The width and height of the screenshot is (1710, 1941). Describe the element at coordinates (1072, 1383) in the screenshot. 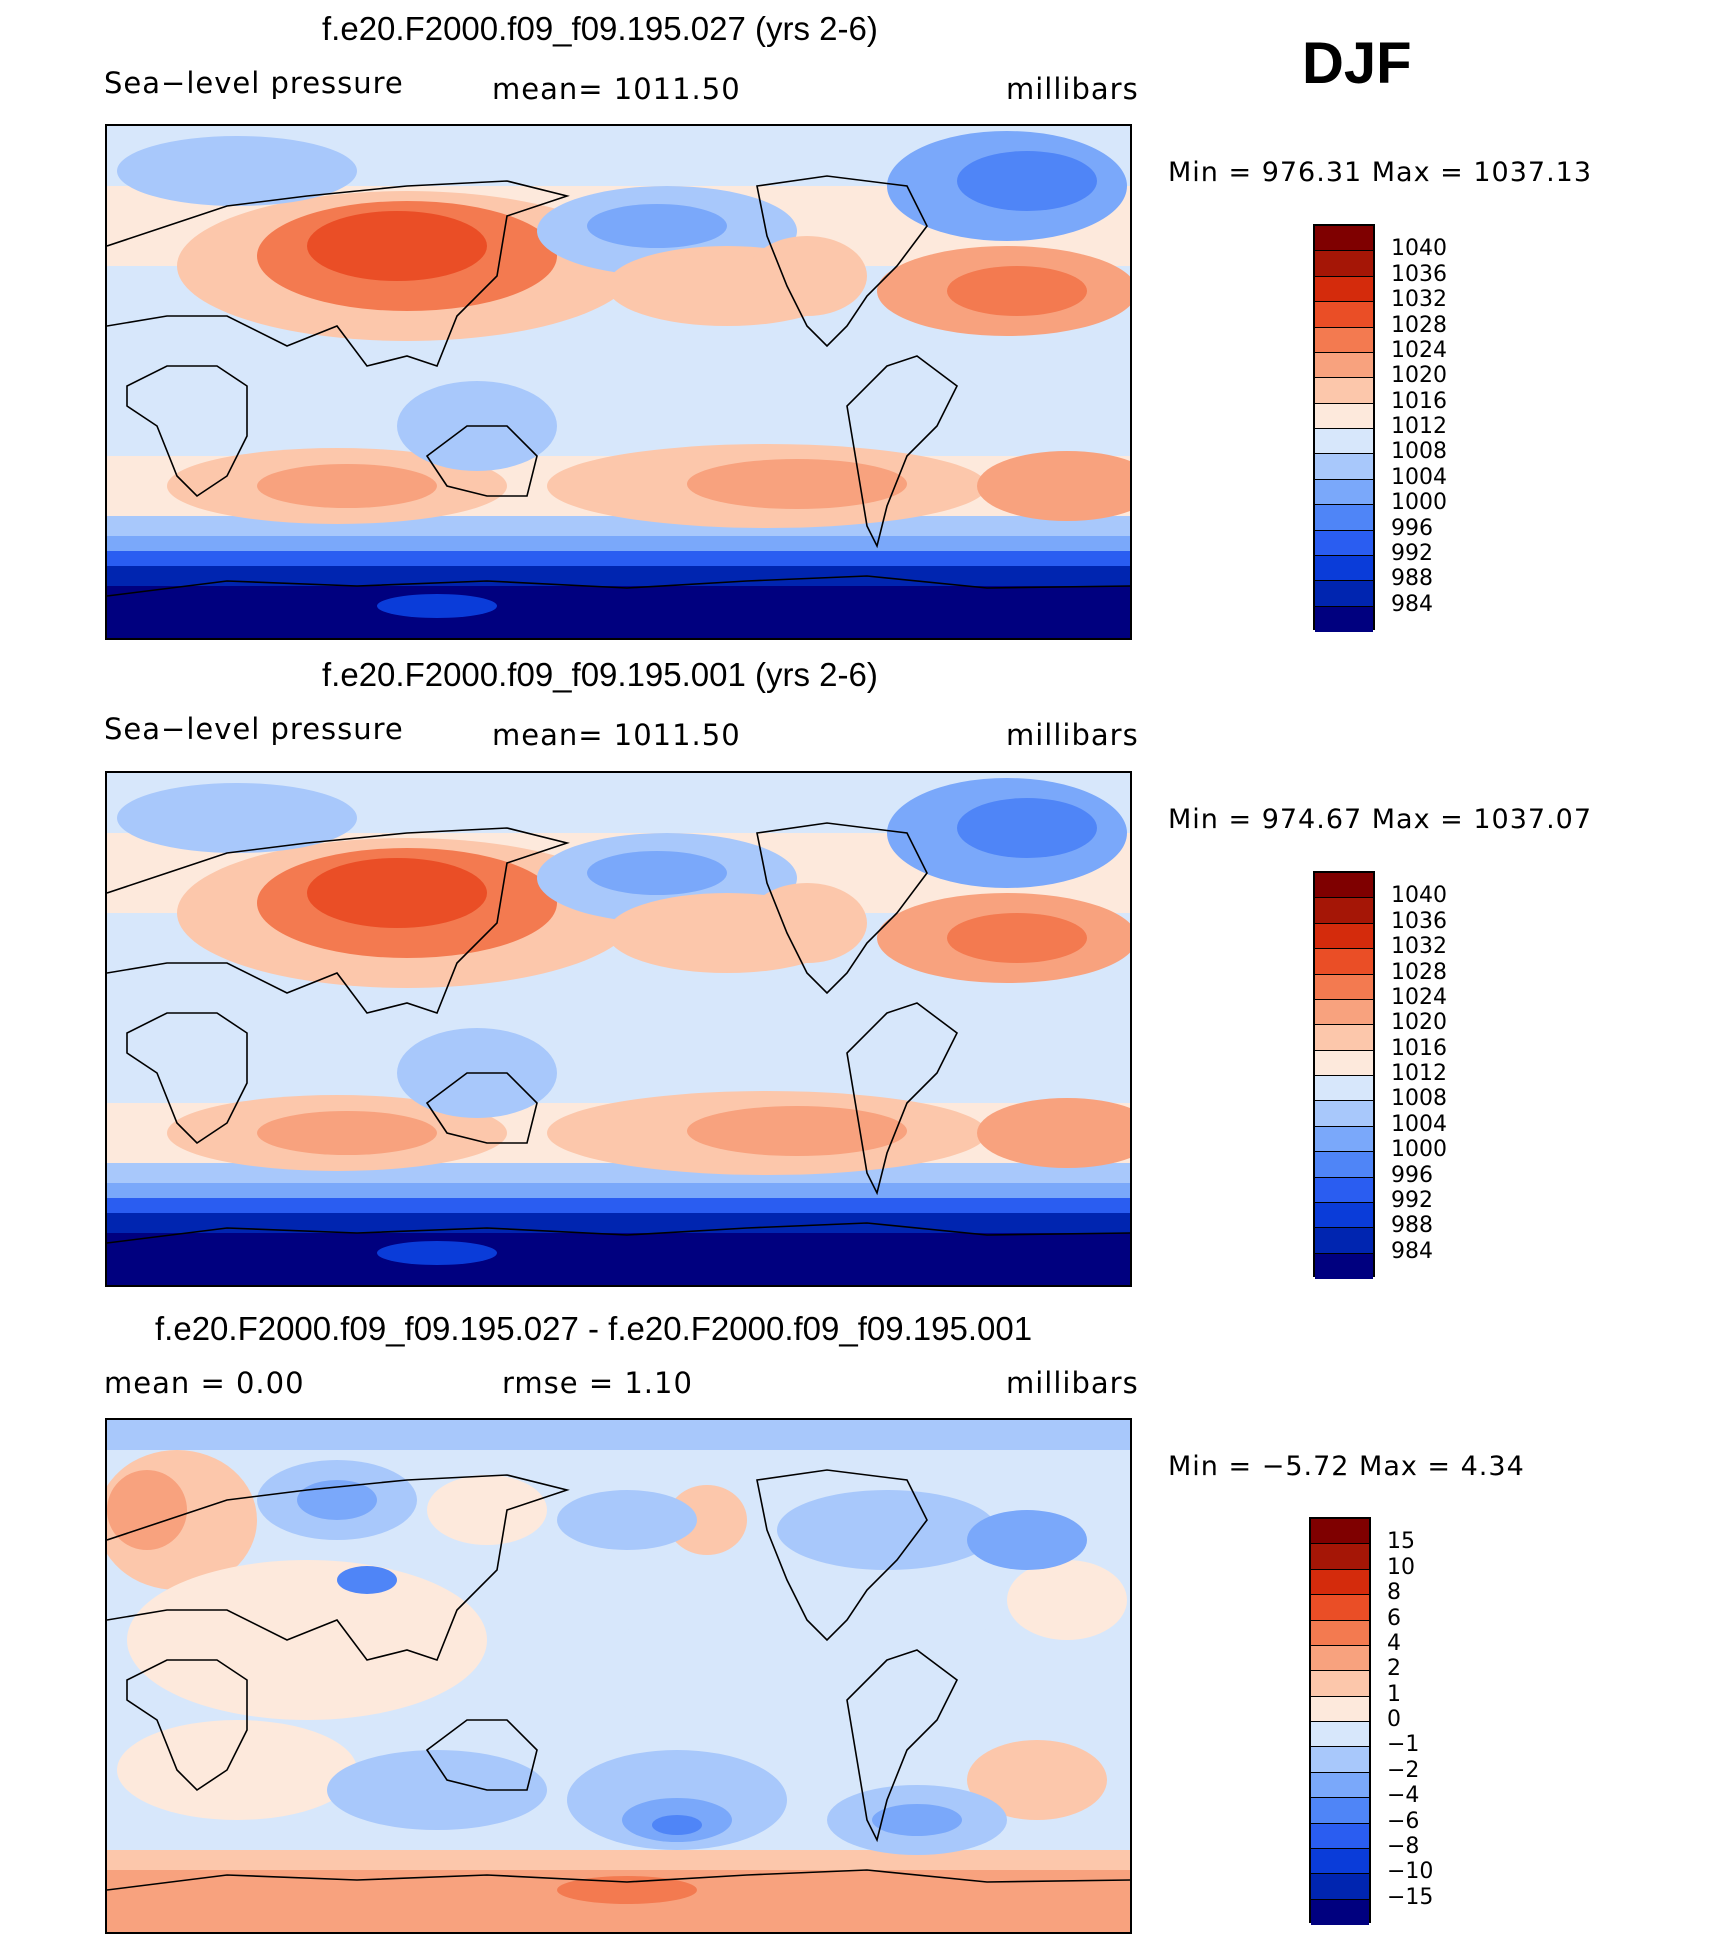

I see `panel3-units: millibars` at that location.